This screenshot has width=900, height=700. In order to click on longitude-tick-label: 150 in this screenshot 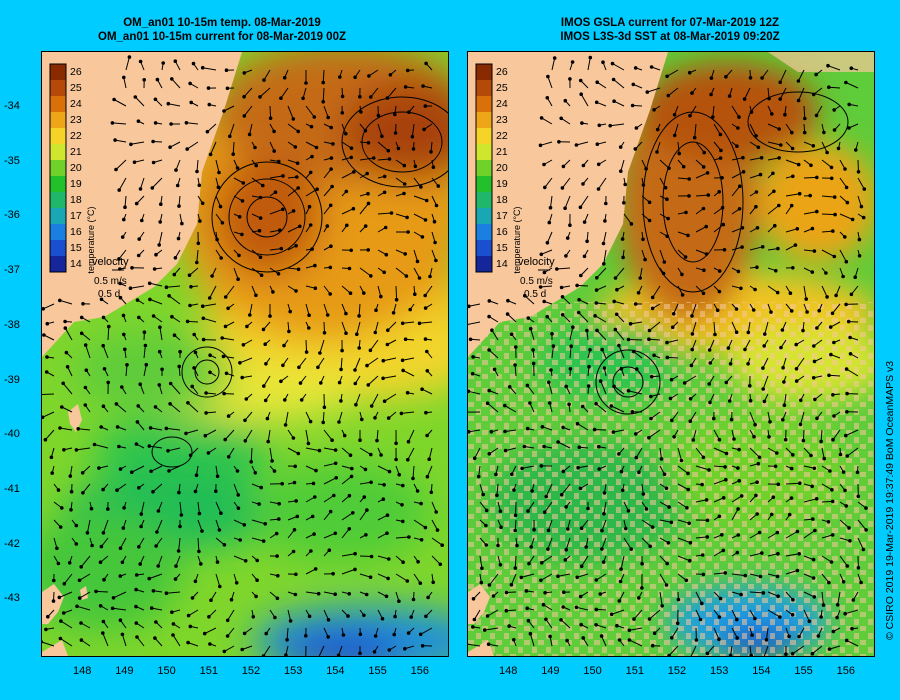, I will do `click(166, 671)`.